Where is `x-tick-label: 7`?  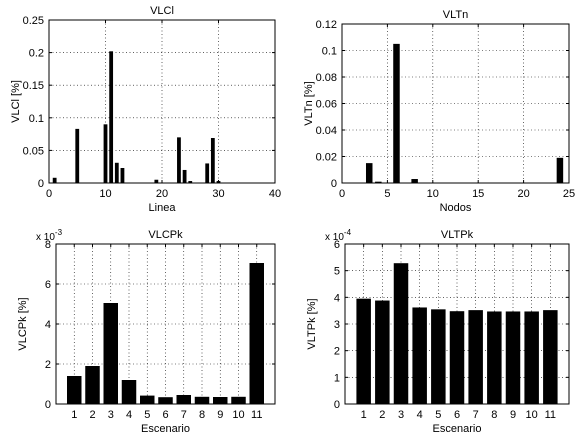
x-tick-label: 7 is located at coordinates (476, 415).